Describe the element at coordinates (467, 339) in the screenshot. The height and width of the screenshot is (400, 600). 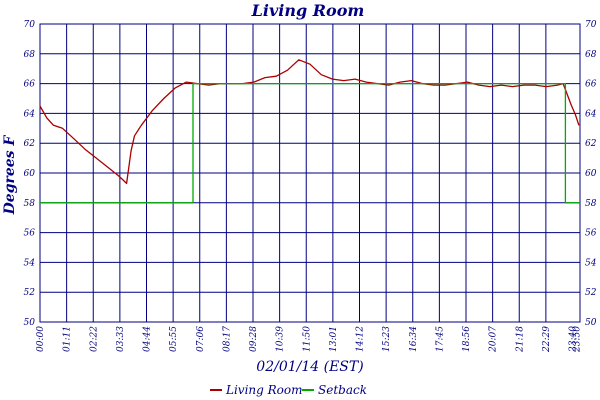
I see `x-tick-label: 18:56` at that location.